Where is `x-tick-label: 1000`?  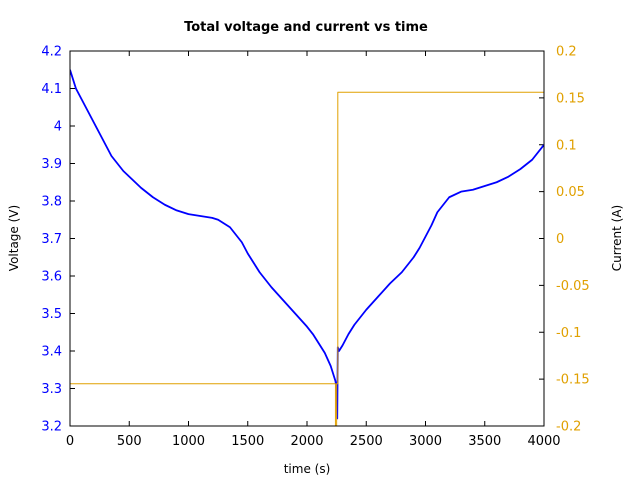
x-tick-label: 1000 is located at coordinates (188, 441).